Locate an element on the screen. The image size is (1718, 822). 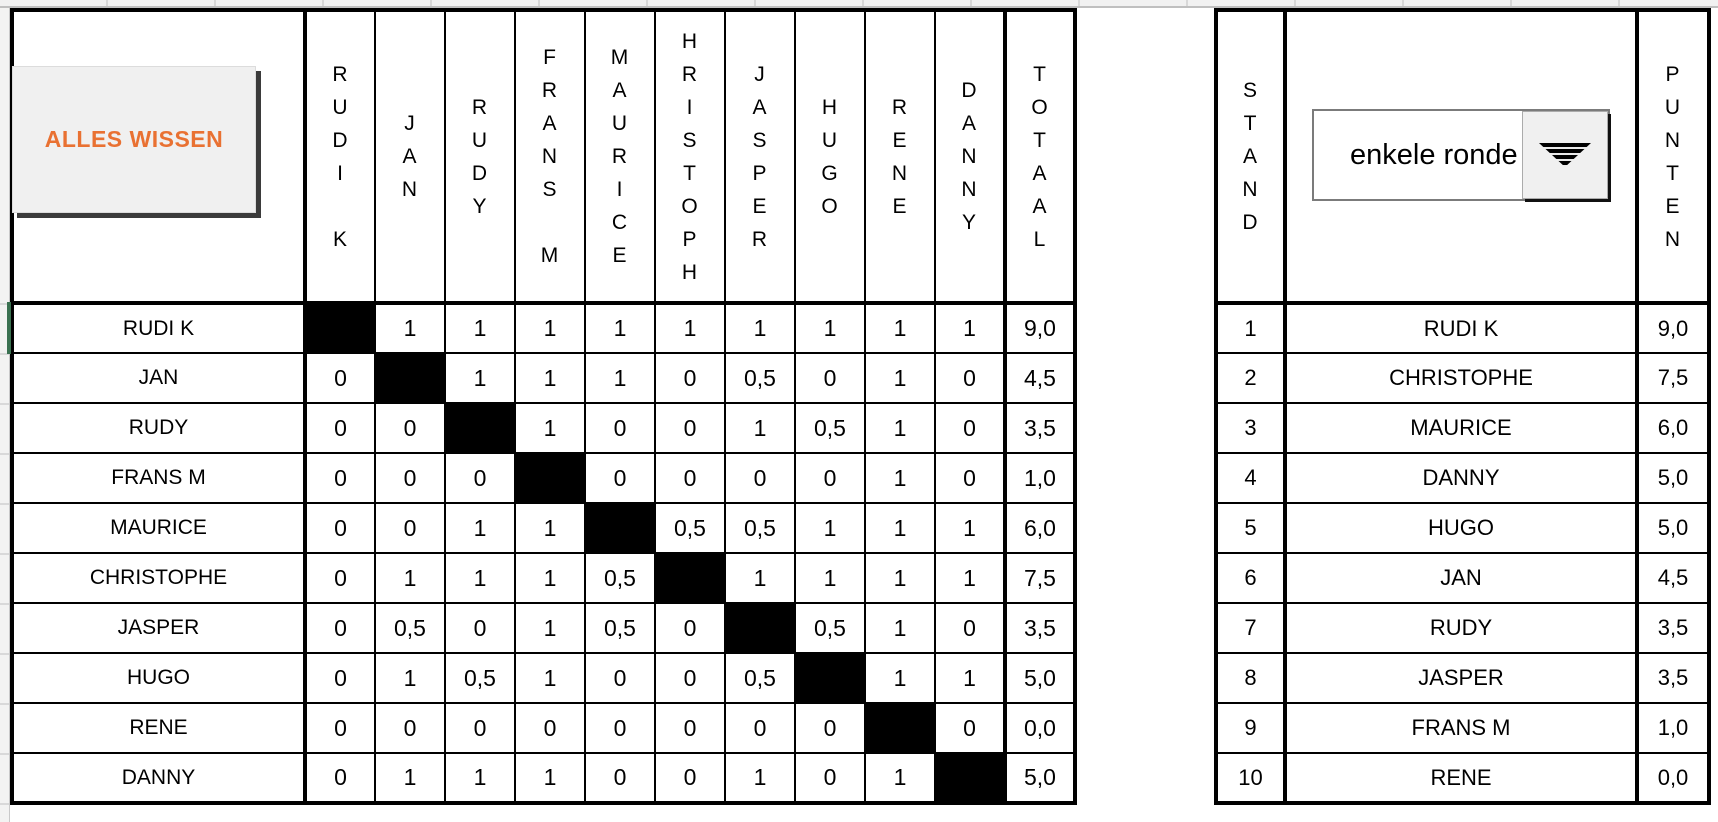
player-name-cell: RENE is located at coordinates (159, 728).